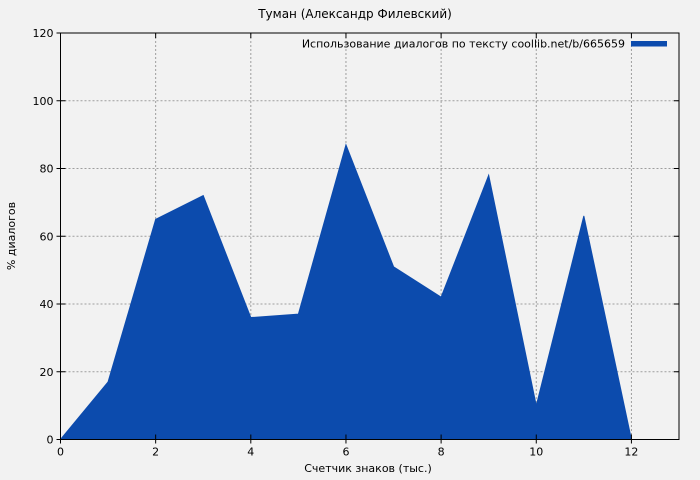  I want to click on y-tick-label: 40, so click(47, 304).